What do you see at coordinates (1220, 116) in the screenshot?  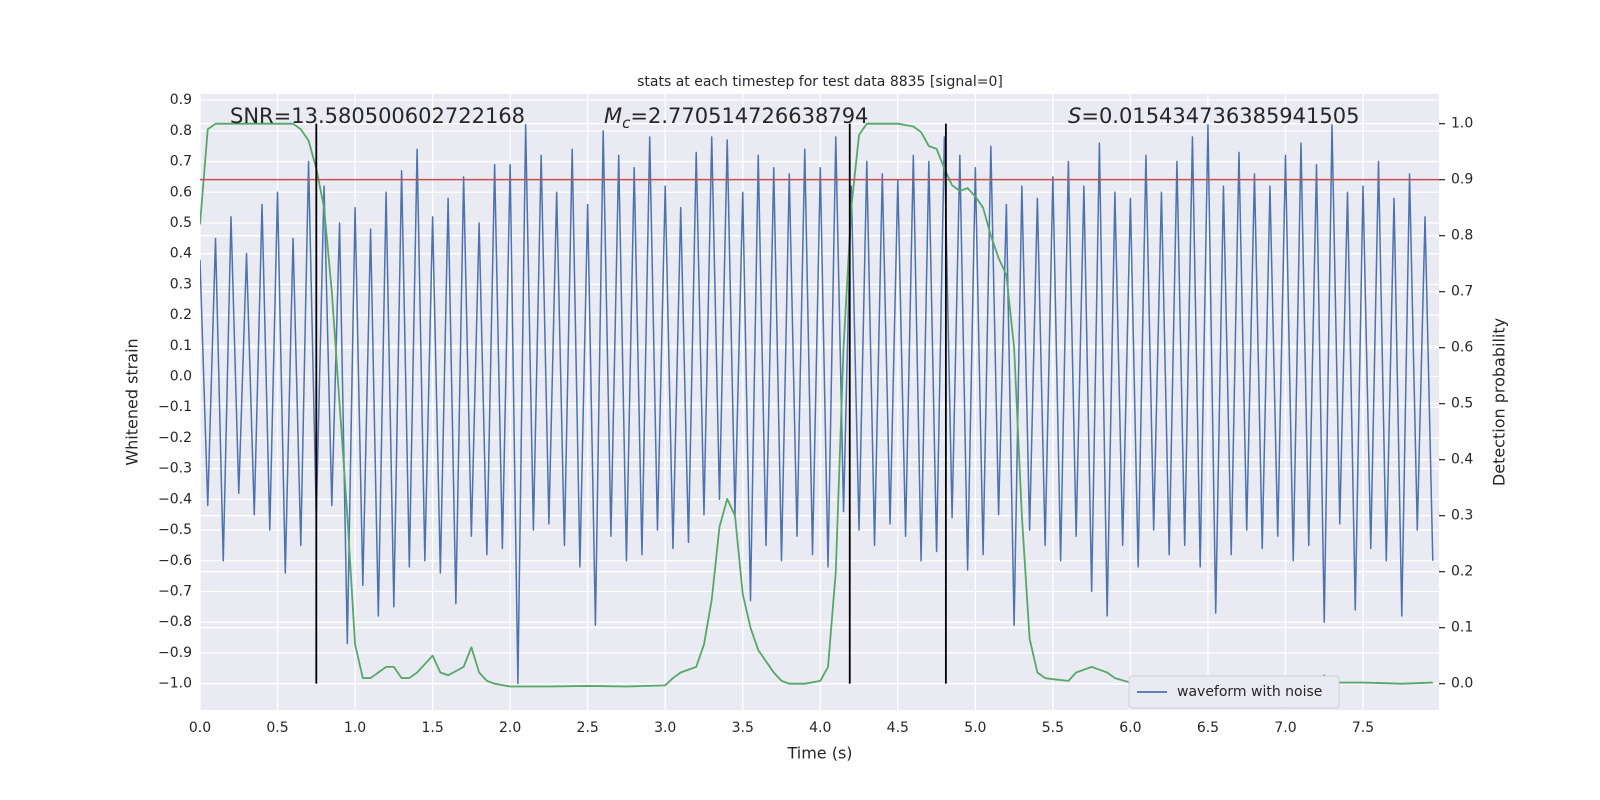 I see `annotation-text: =0.015434736385941505` at bounding box center [1220, 116].